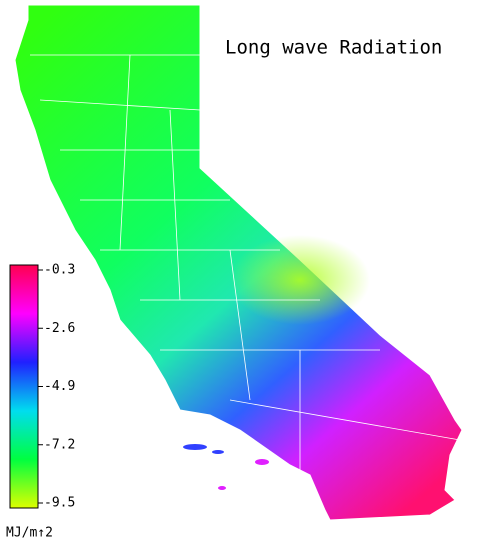 Image resolution: width=500 pixels, height=550 pixels. What do you see at coordinates (300, 280) in the screenshot?
I see `desert-region` at bounding box center [300, 280].